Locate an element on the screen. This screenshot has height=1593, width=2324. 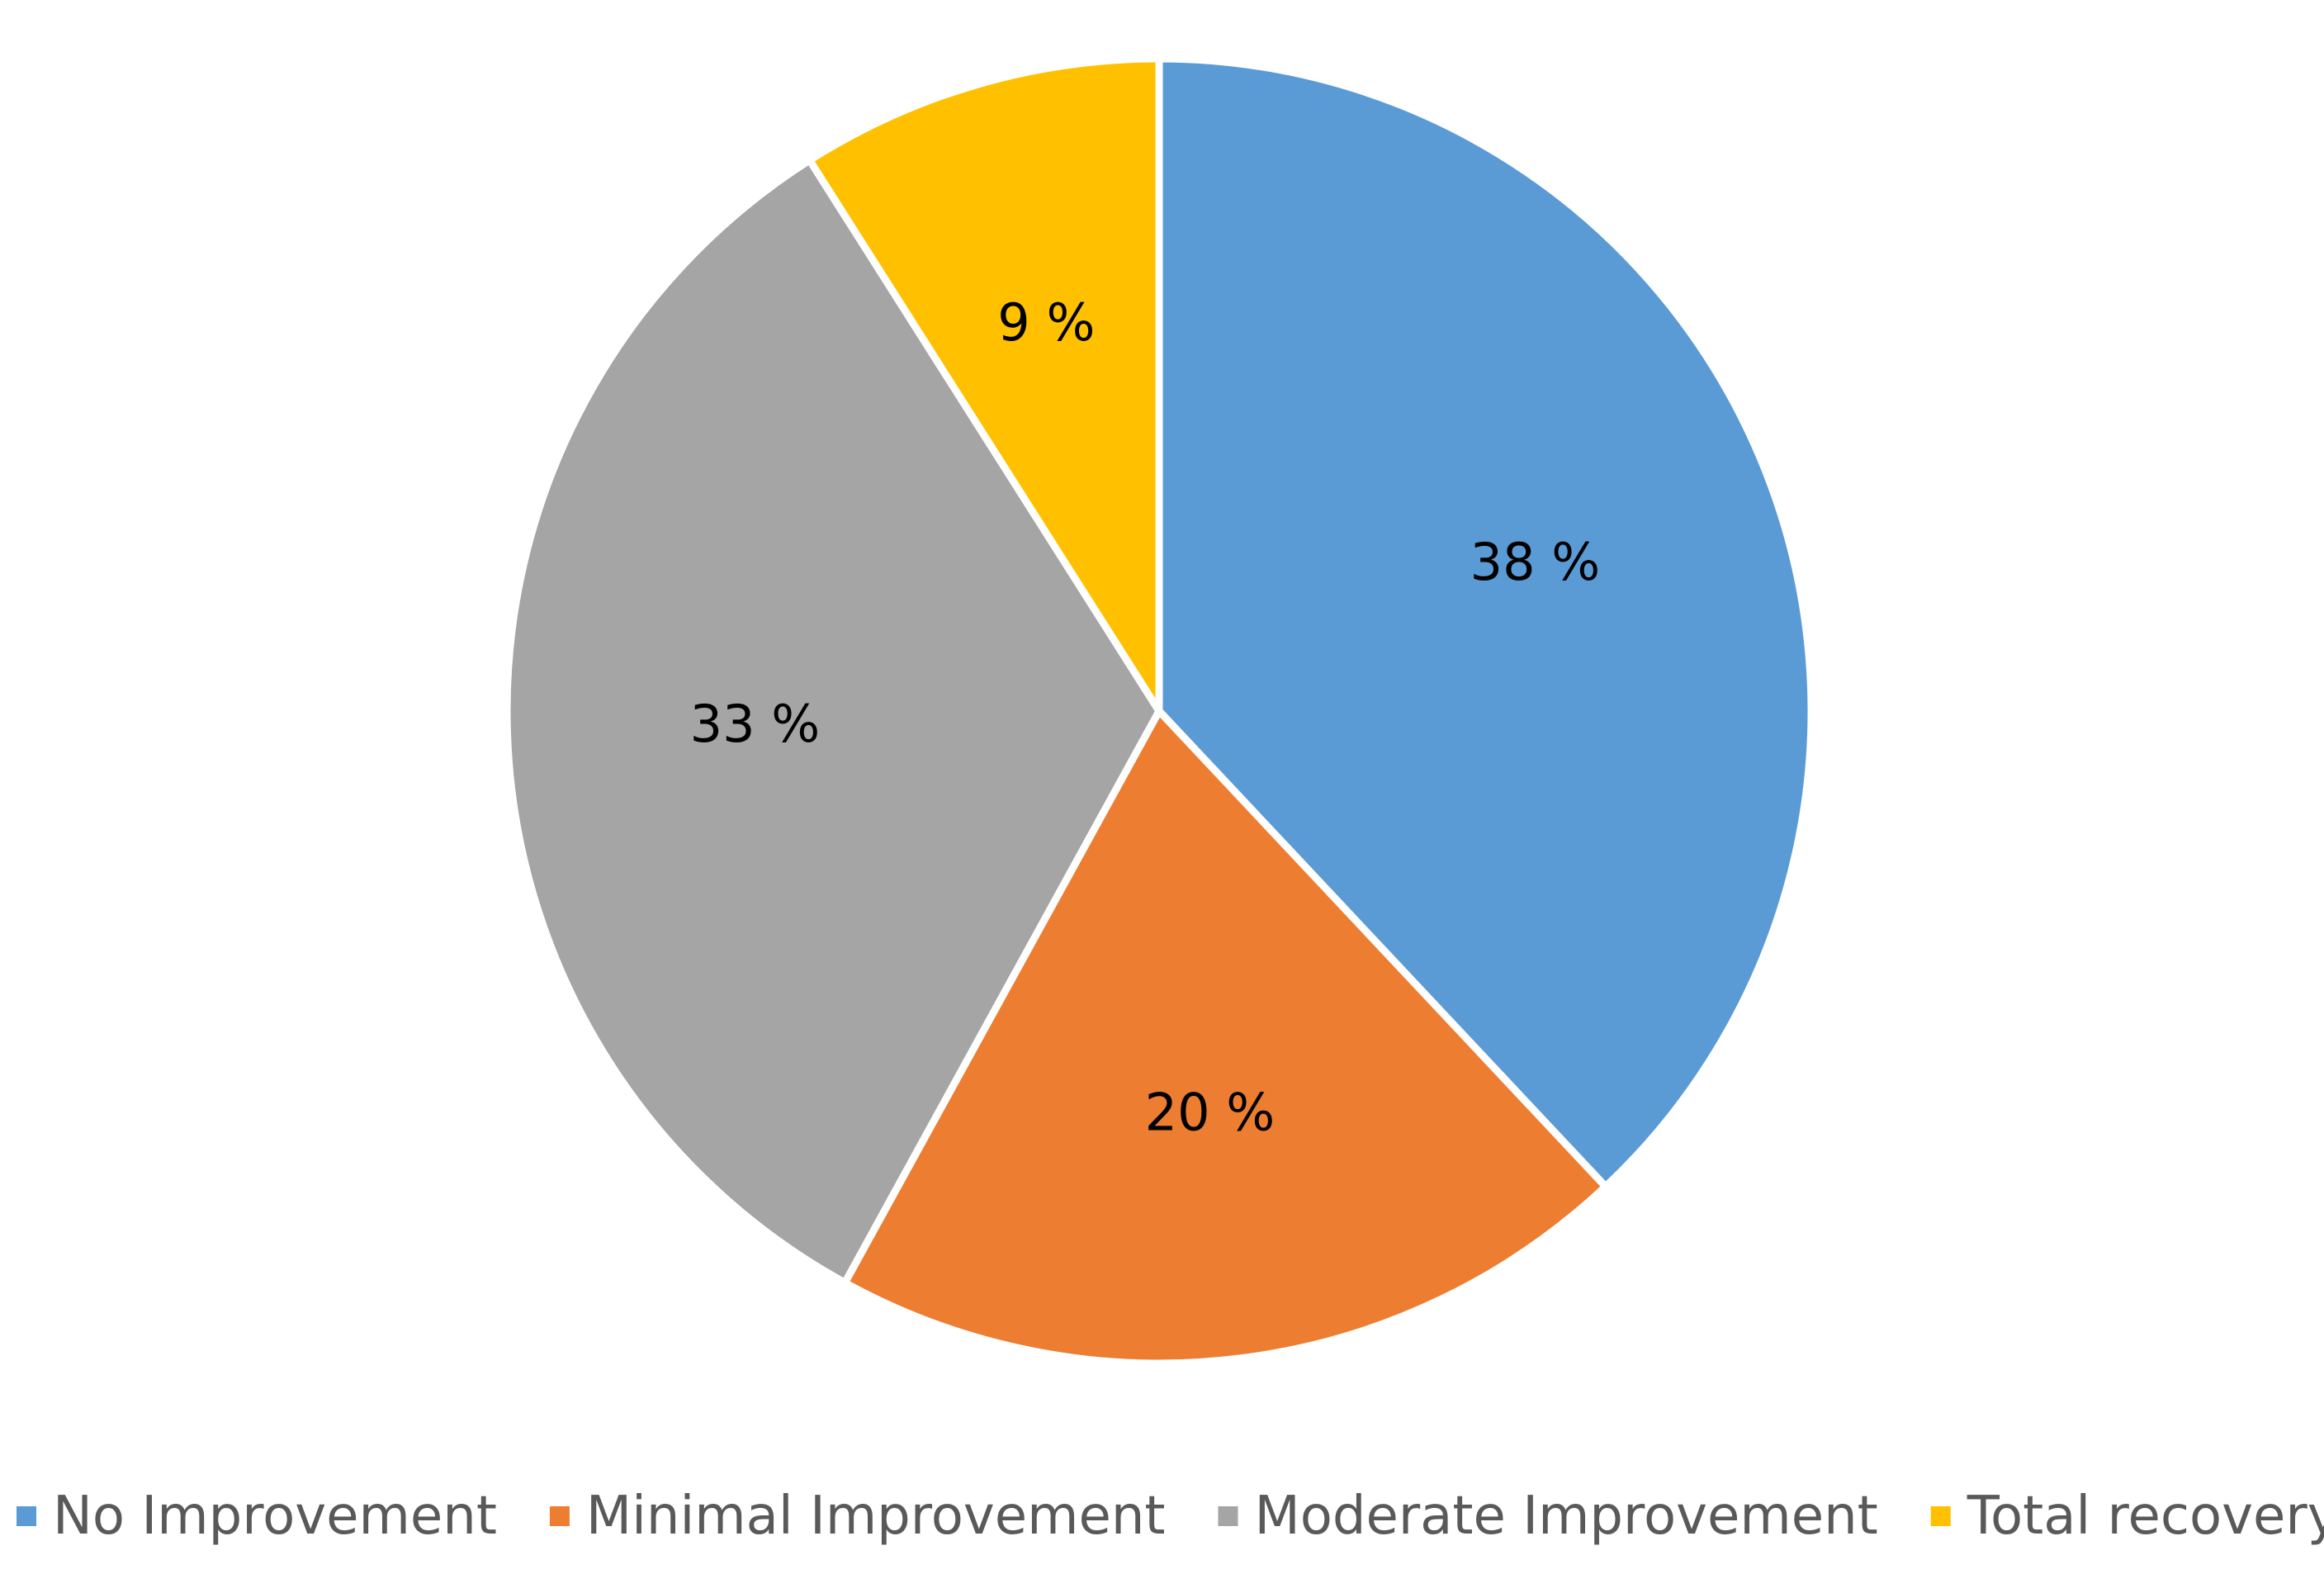
legend-item-no-improvement: No Improvement is located at coordinates (257, 1516).